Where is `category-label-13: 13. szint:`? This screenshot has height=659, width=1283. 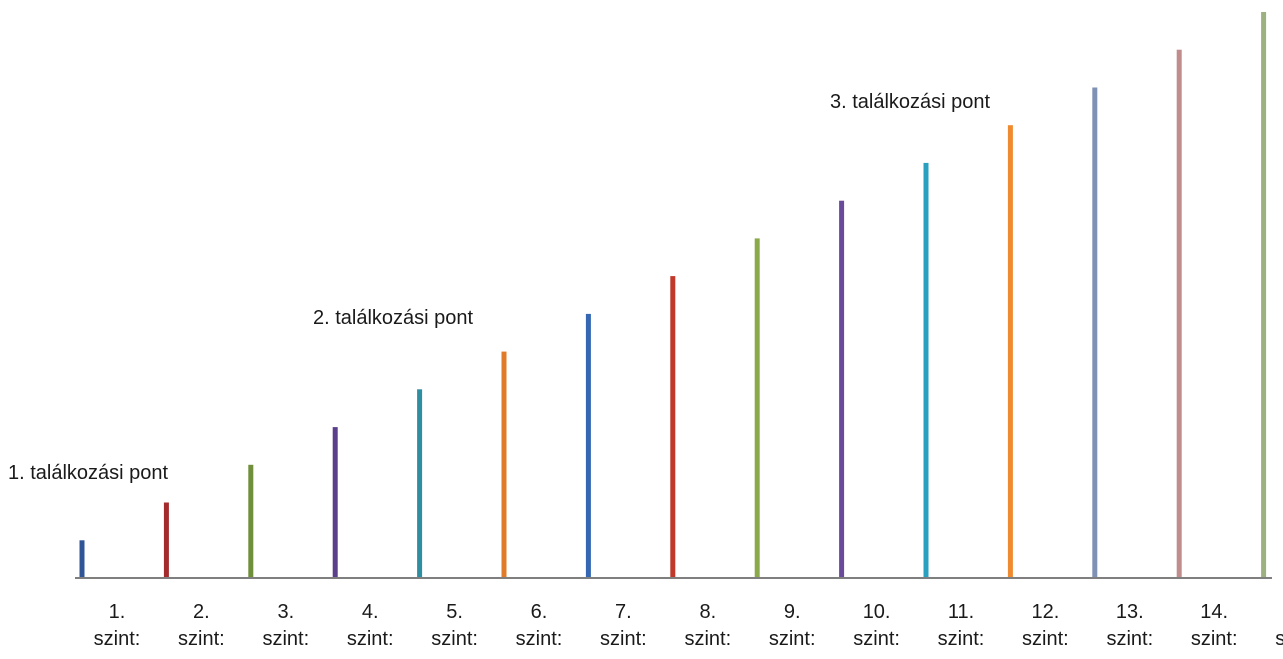 category-label-13: 13. szint: is located at coordinates (1129, 625).